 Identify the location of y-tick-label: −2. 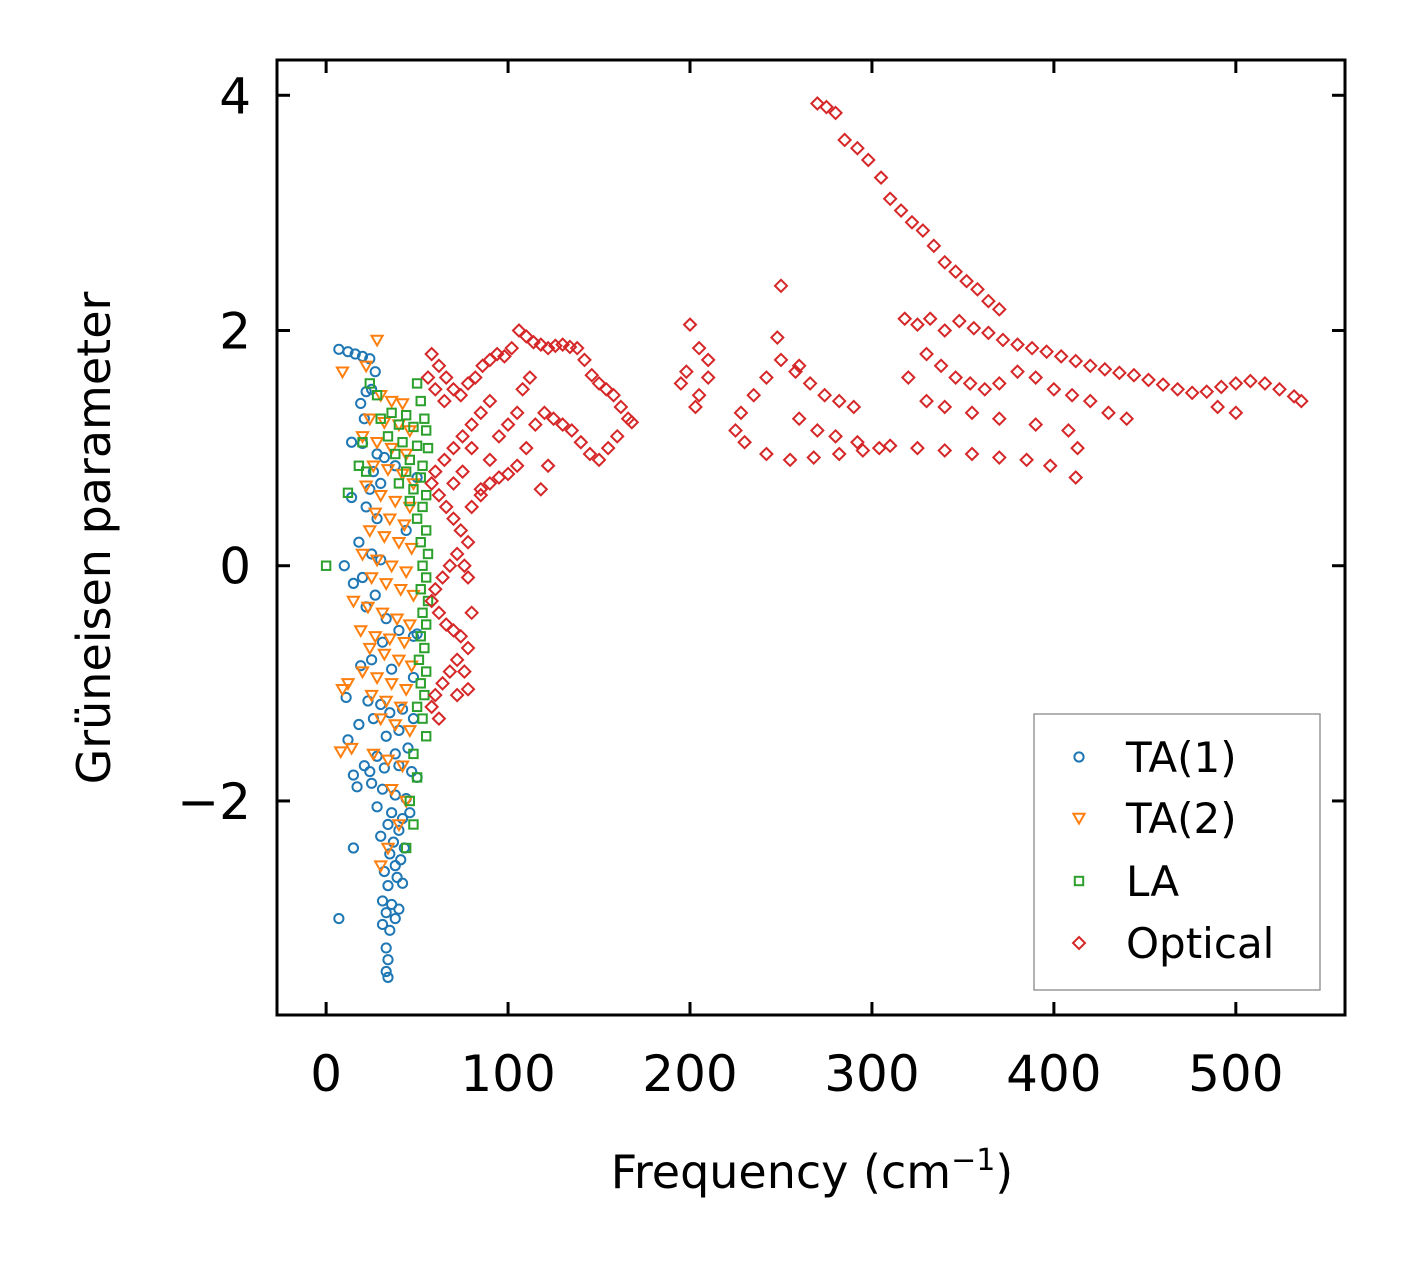
(214, 802).